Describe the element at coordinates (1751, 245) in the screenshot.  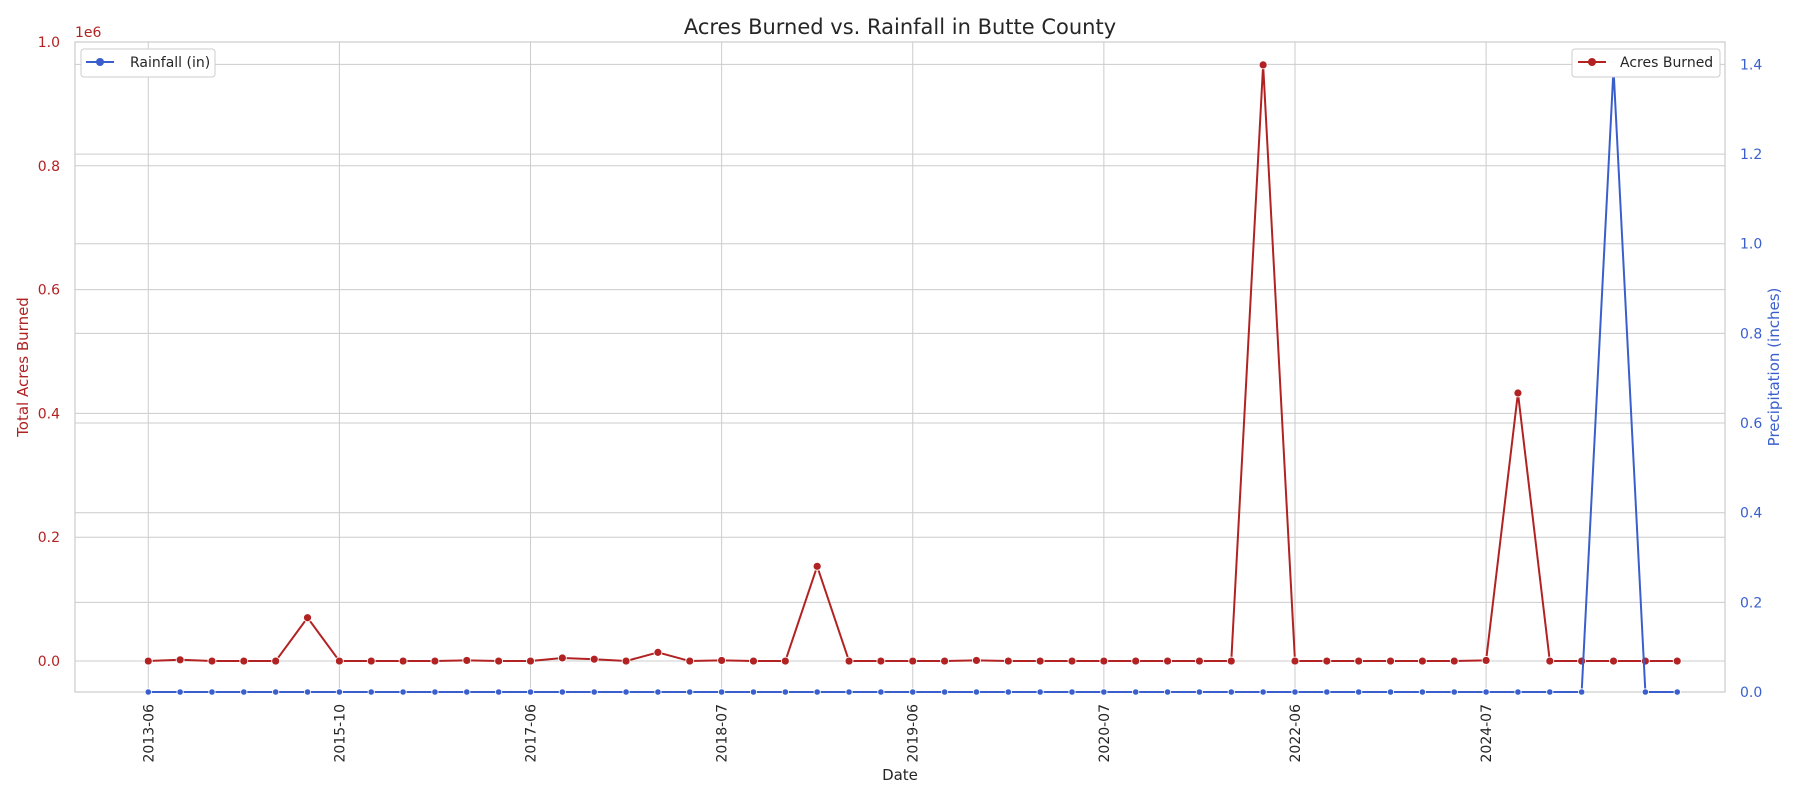
I see `right-y-tick-label: 1.0` at that location.